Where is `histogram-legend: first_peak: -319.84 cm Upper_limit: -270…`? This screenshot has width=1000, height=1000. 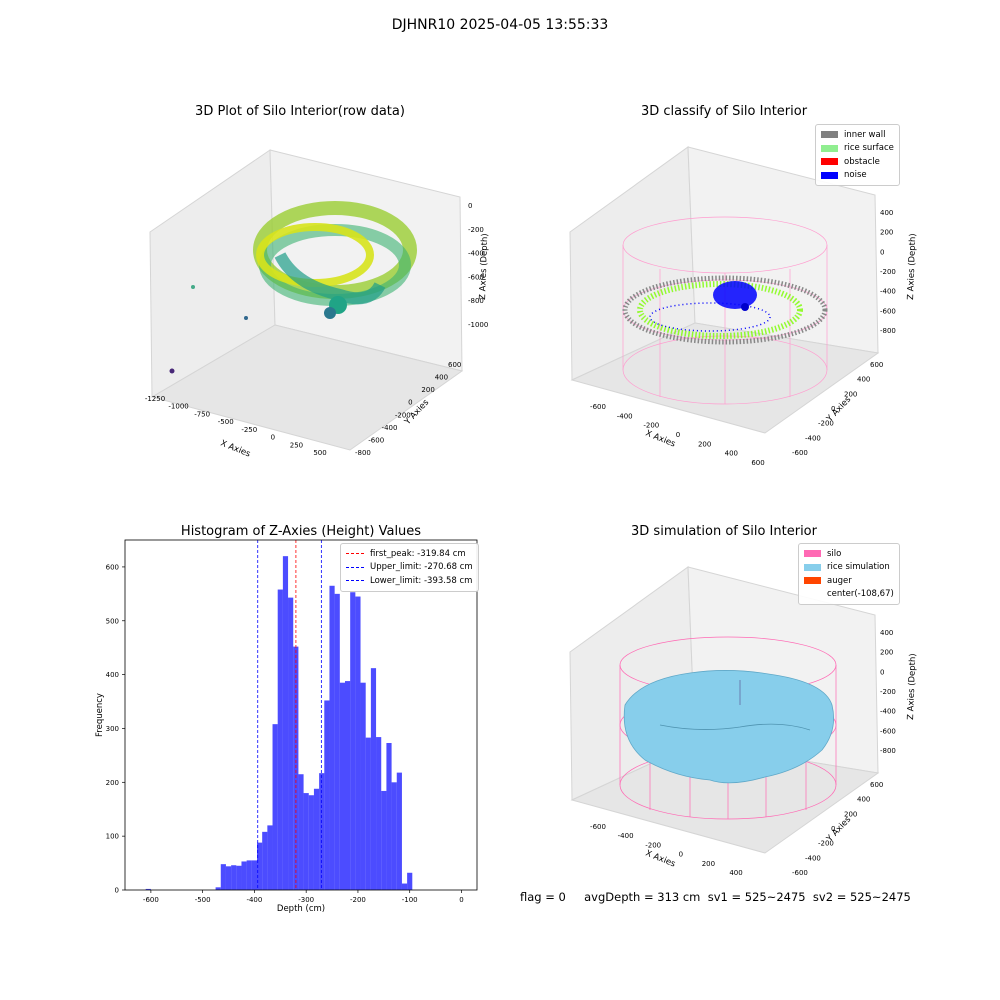
histogram-legend: first_peak: -319.84 cm Upper_limit: -270… is located at coordinates (409, 567).